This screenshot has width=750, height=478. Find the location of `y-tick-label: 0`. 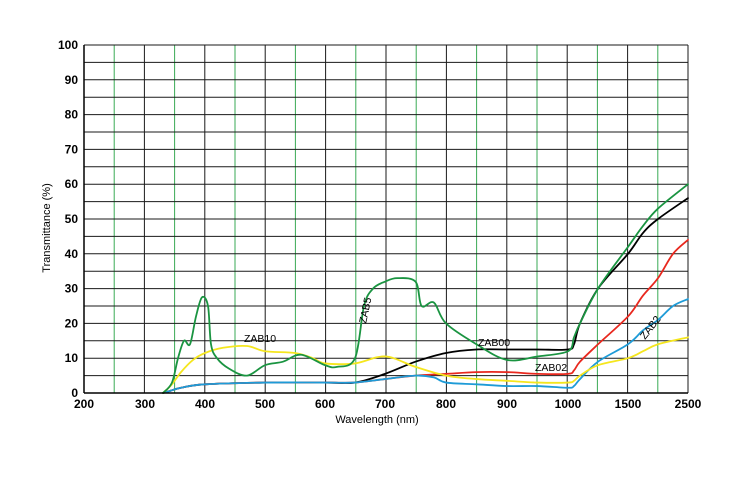

y-tick-label: 0 is located at coordinates (74, 393).